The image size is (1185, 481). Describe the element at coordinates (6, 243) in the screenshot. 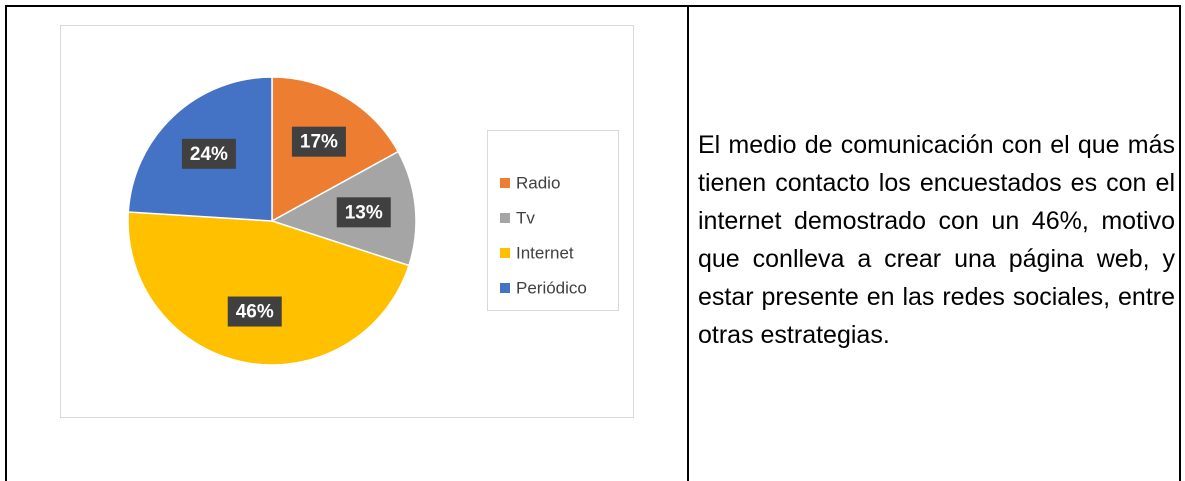

I see `table-border-left` at that location.